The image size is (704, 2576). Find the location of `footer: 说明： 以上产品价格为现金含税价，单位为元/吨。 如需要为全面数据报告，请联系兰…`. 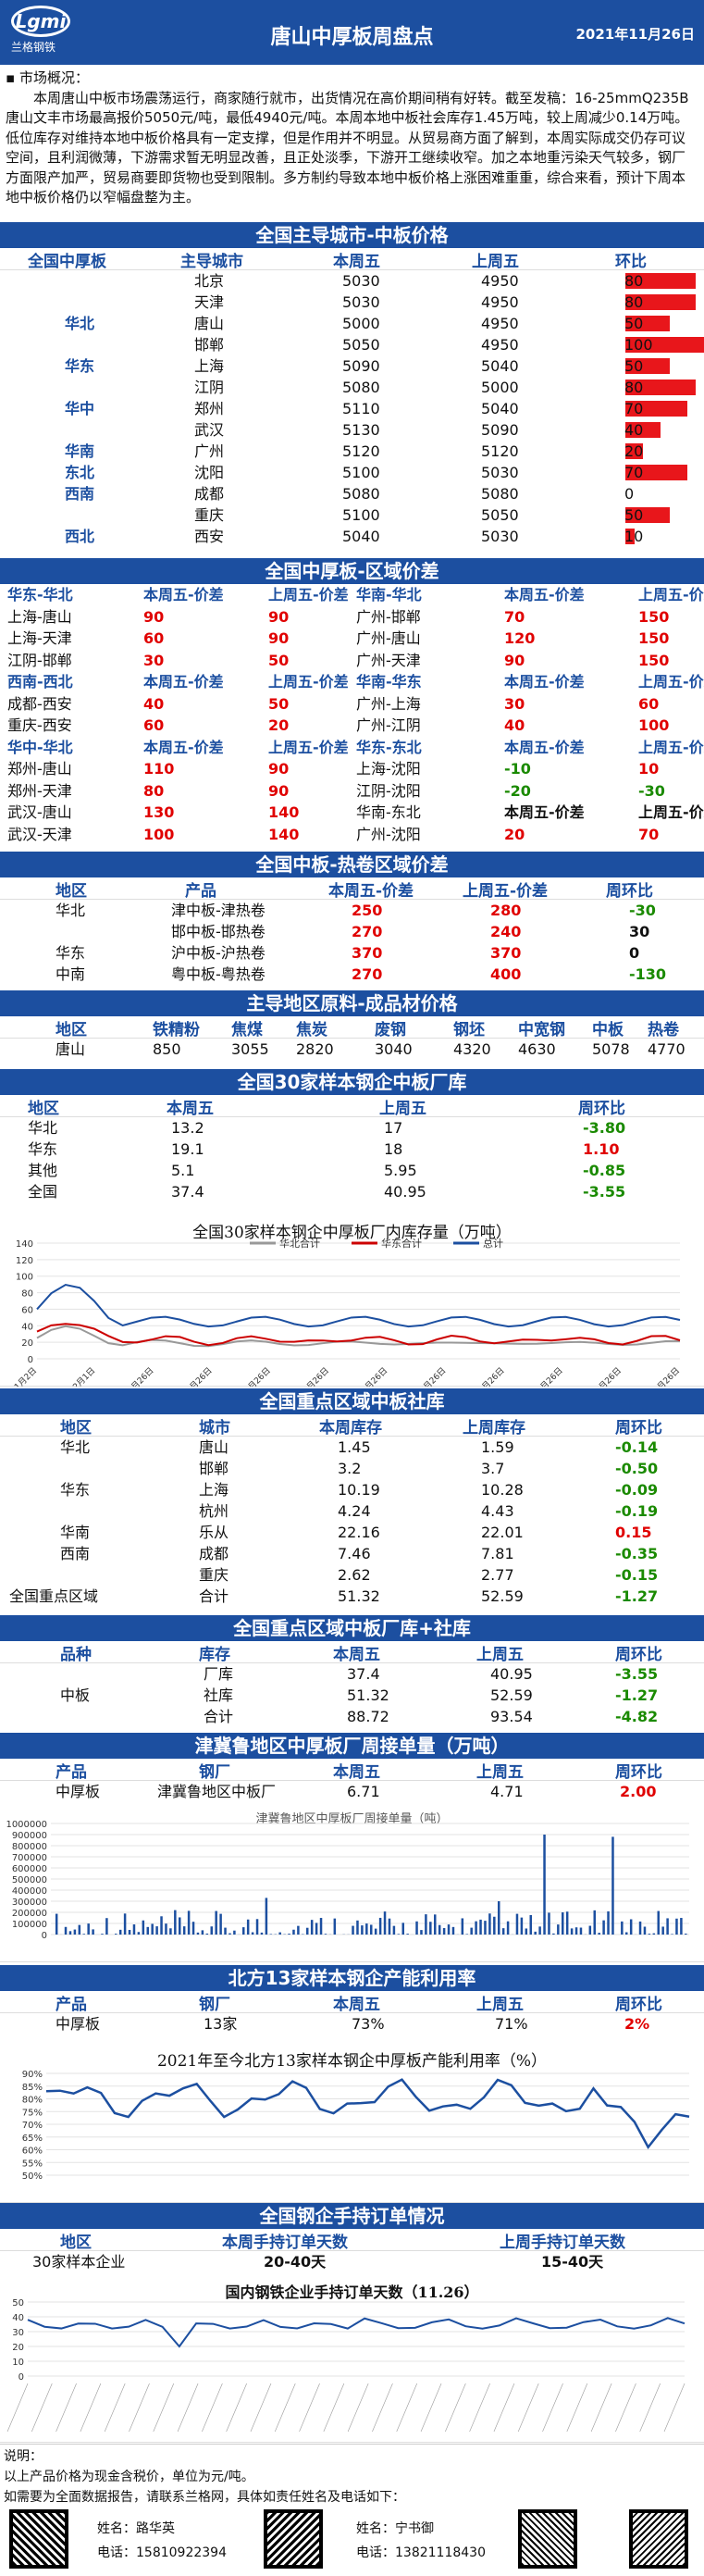

footer: 说明： 以上产品价格为现金含税价，单位为元/吨。 如需要为全面数据报告，请联系兰… is located at coordinates (352, 2510).